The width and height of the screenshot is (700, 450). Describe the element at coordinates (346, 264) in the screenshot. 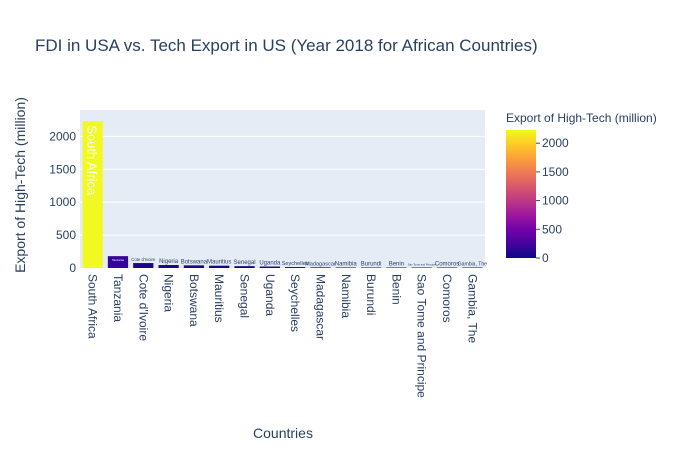

I see `bar-label: Namibia` at that location.